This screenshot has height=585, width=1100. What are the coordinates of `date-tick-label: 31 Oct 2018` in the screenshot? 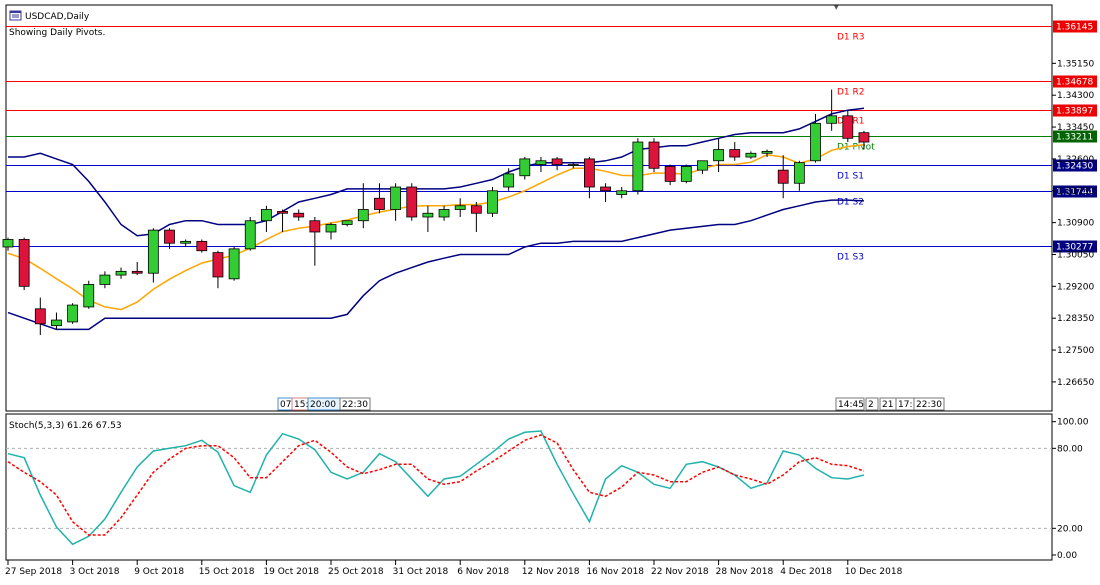 It's located at (421, 572).